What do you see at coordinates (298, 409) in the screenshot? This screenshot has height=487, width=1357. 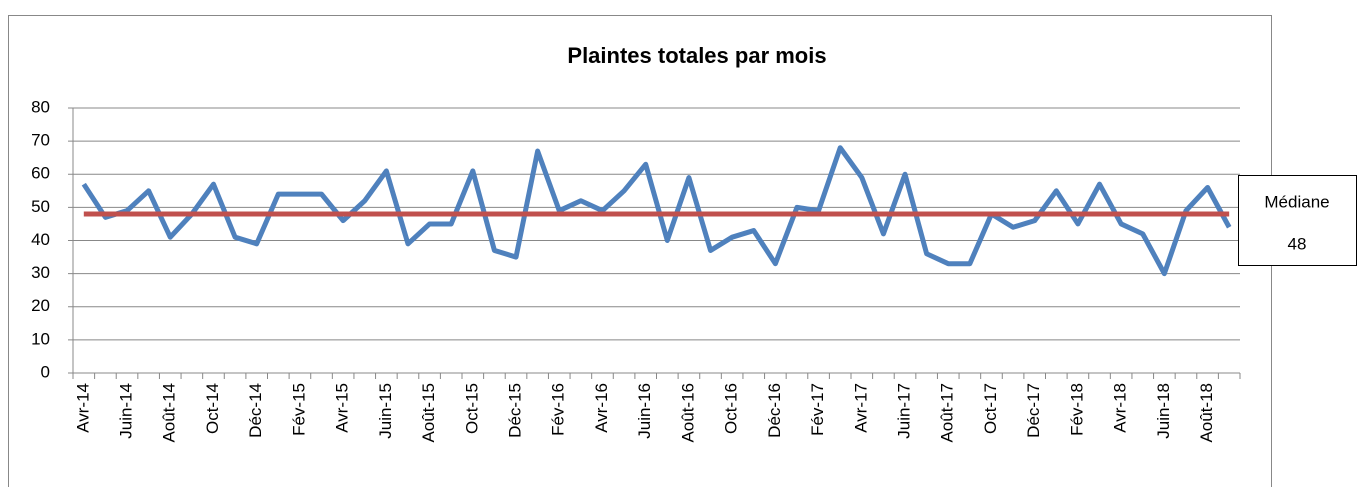 I see `x-tick-label: Fév-15` at bounding box center [298, 409].